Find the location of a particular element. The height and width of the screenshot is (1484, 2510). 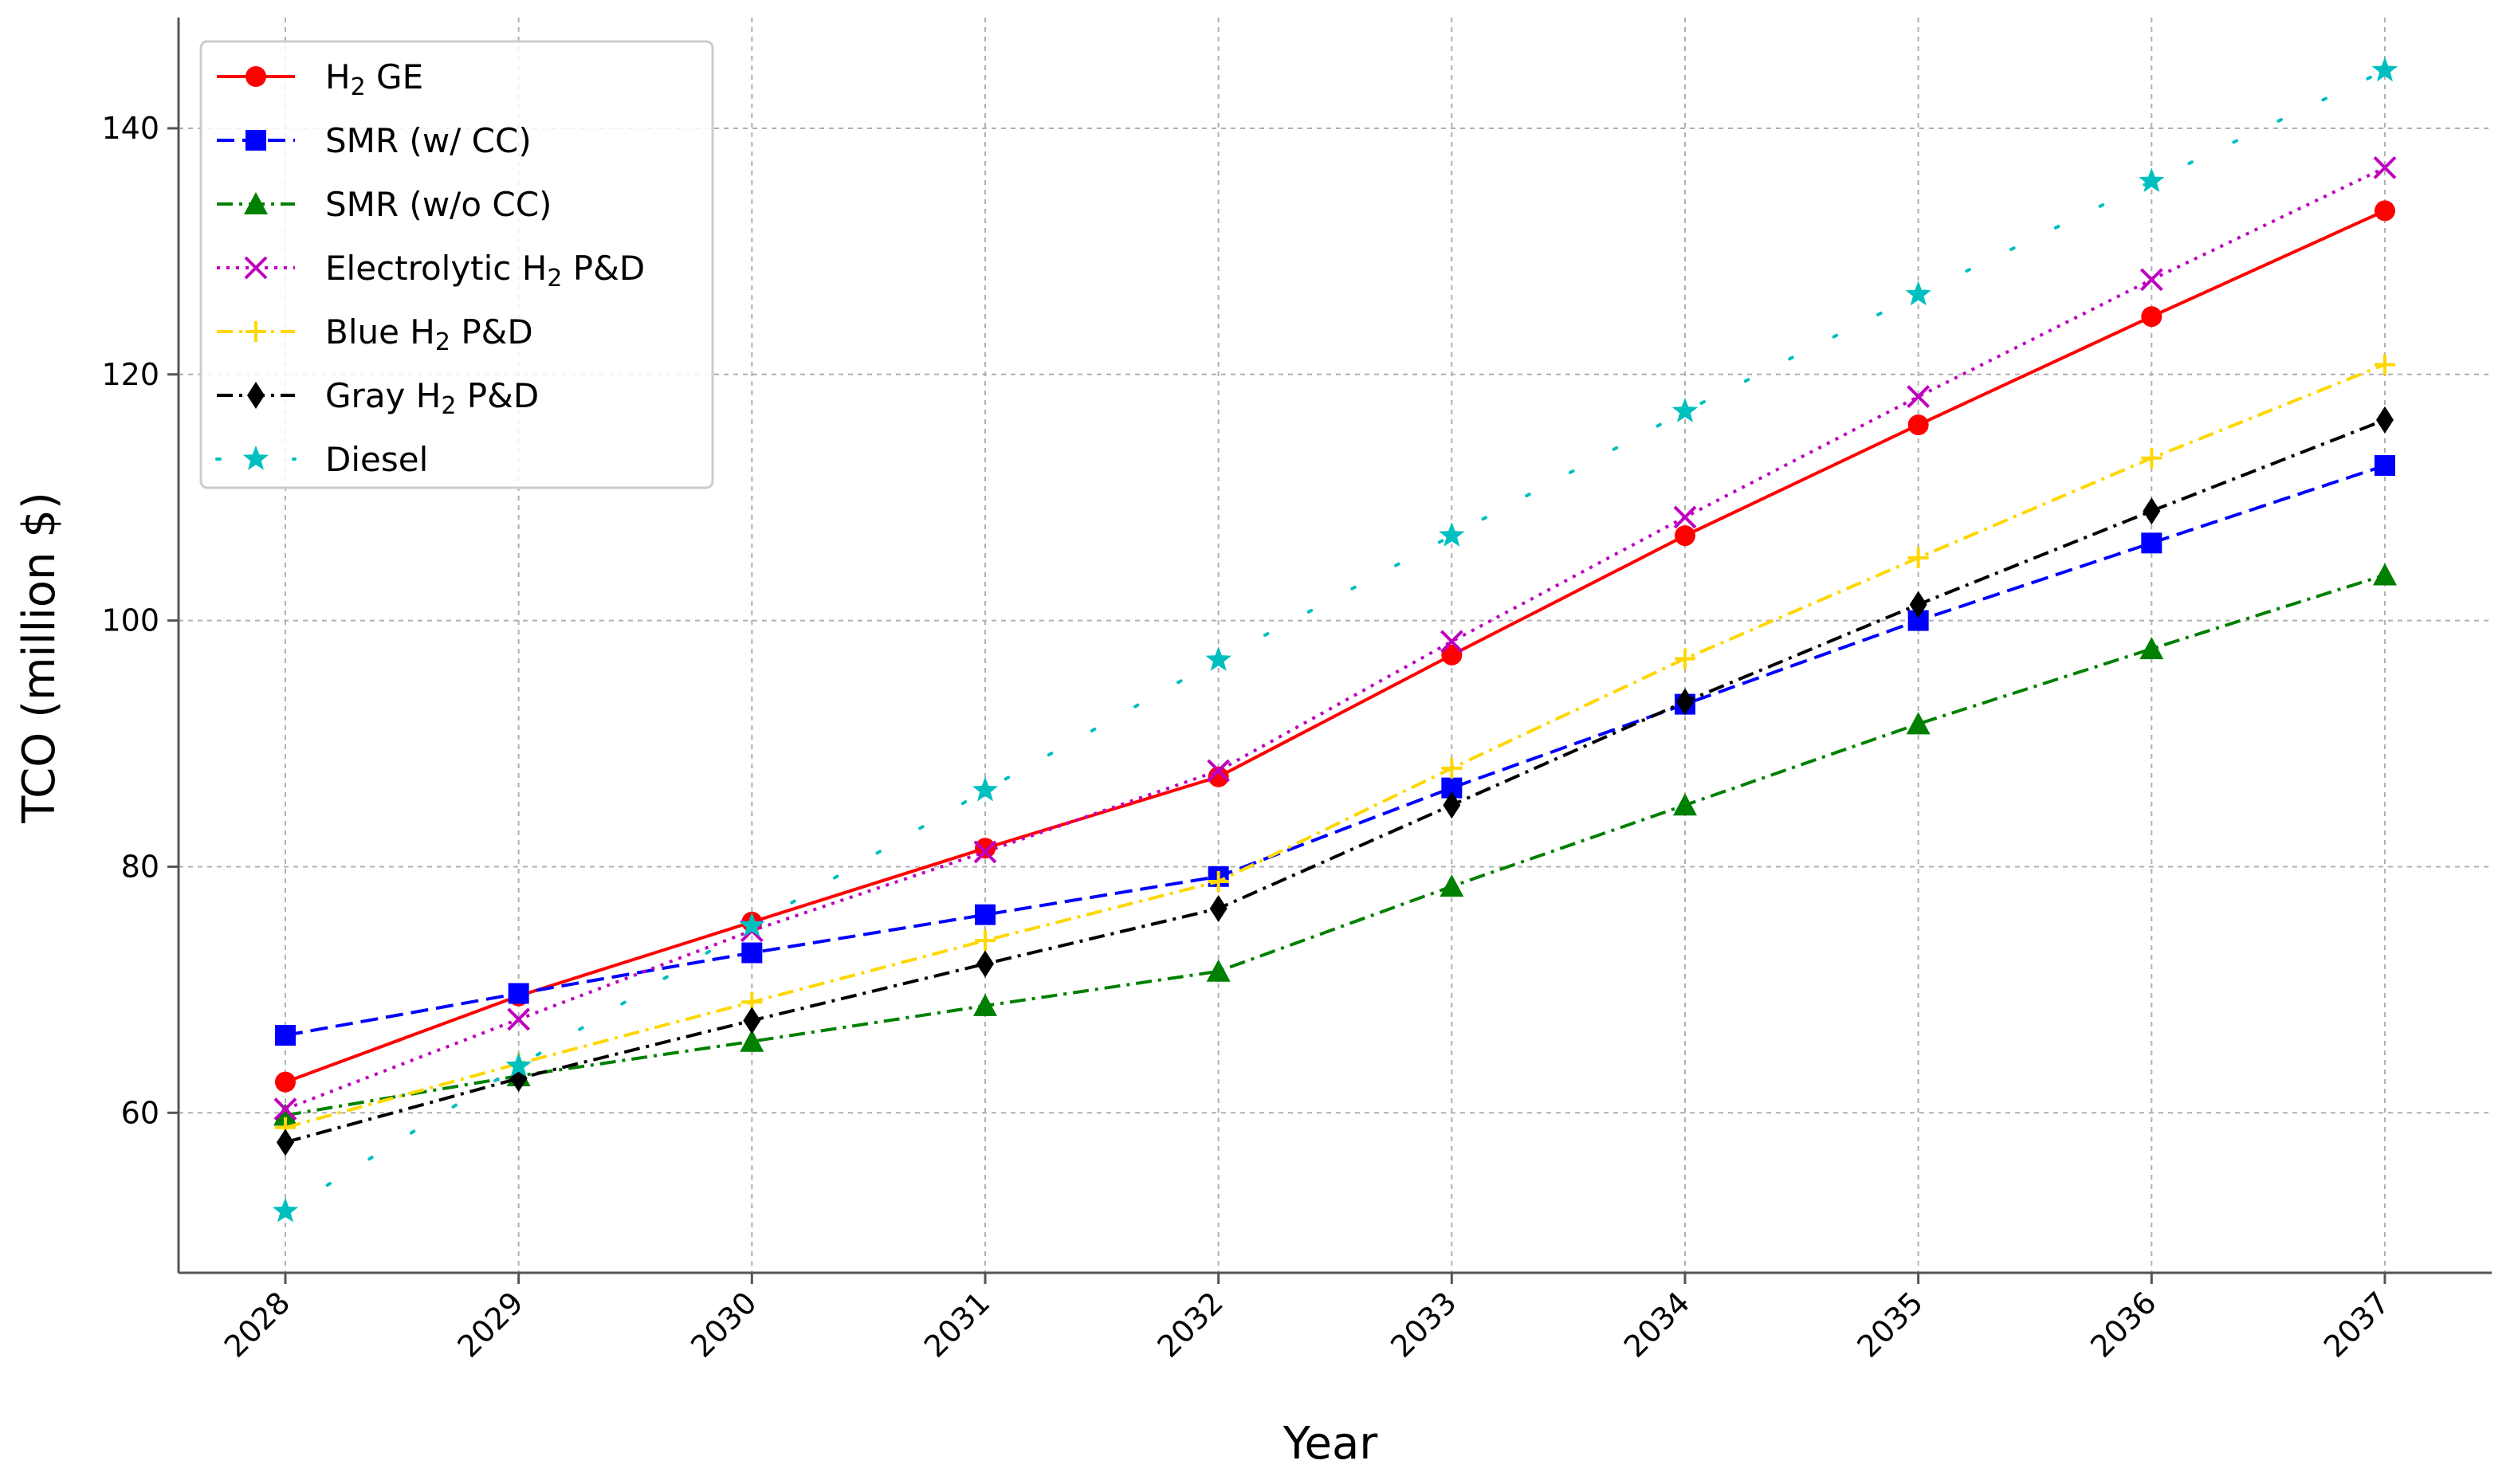

x-tick-label-9: 2037 is located at coordinates (2357, 1324).